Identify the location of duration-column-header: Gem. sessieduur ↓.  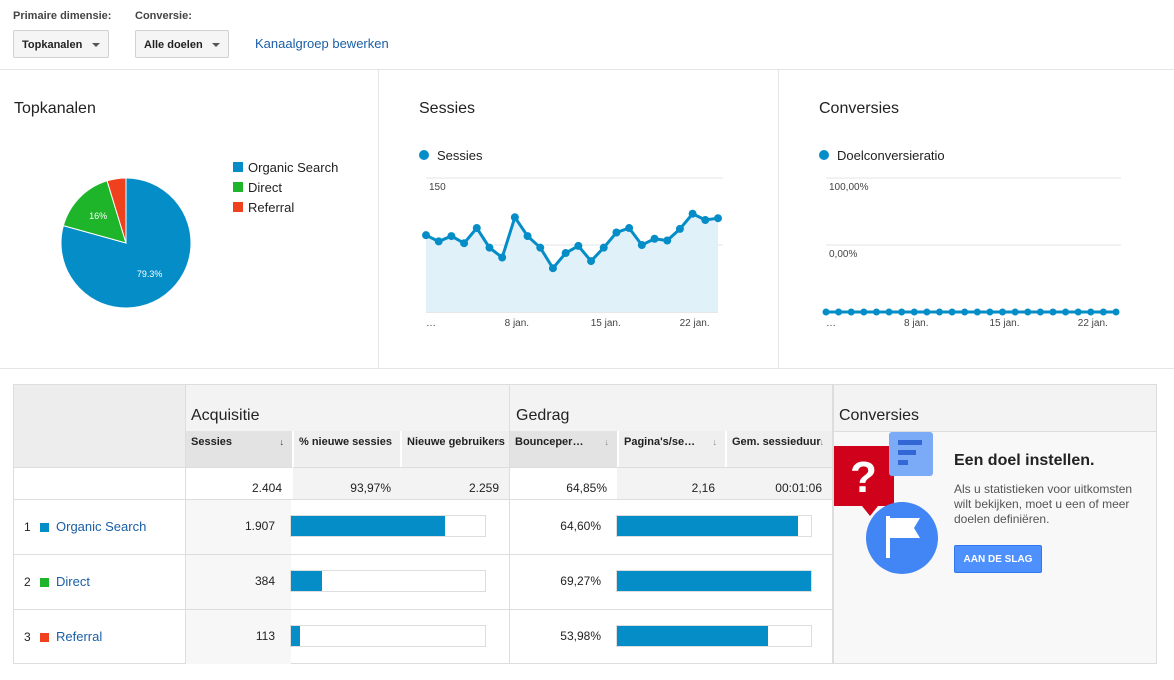
(779, 449).